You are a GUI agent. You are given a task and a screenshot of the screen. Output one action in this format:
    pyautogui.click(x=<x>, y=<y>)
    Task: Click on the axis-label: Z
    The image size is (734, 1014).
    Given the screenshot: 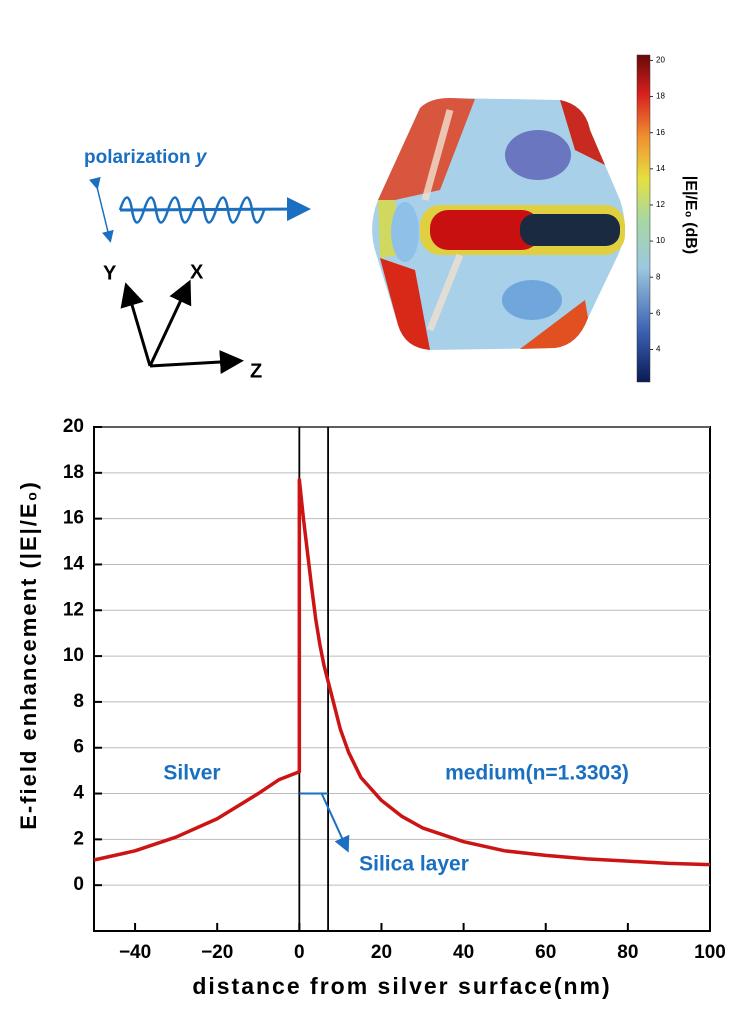 What is the action you would take?
    pyautogui.click(x=256, y=371)
    